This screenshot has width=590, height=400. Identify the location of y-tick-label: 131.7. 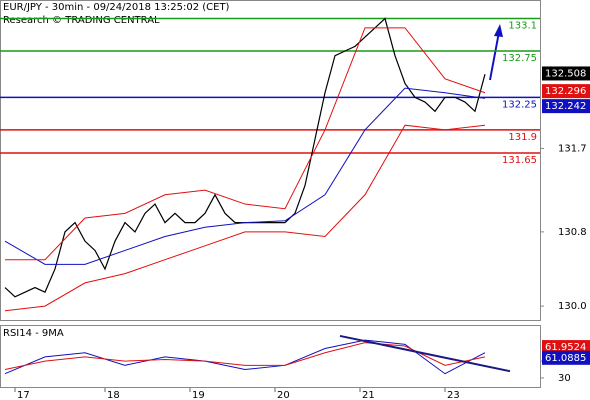
(572, 148).